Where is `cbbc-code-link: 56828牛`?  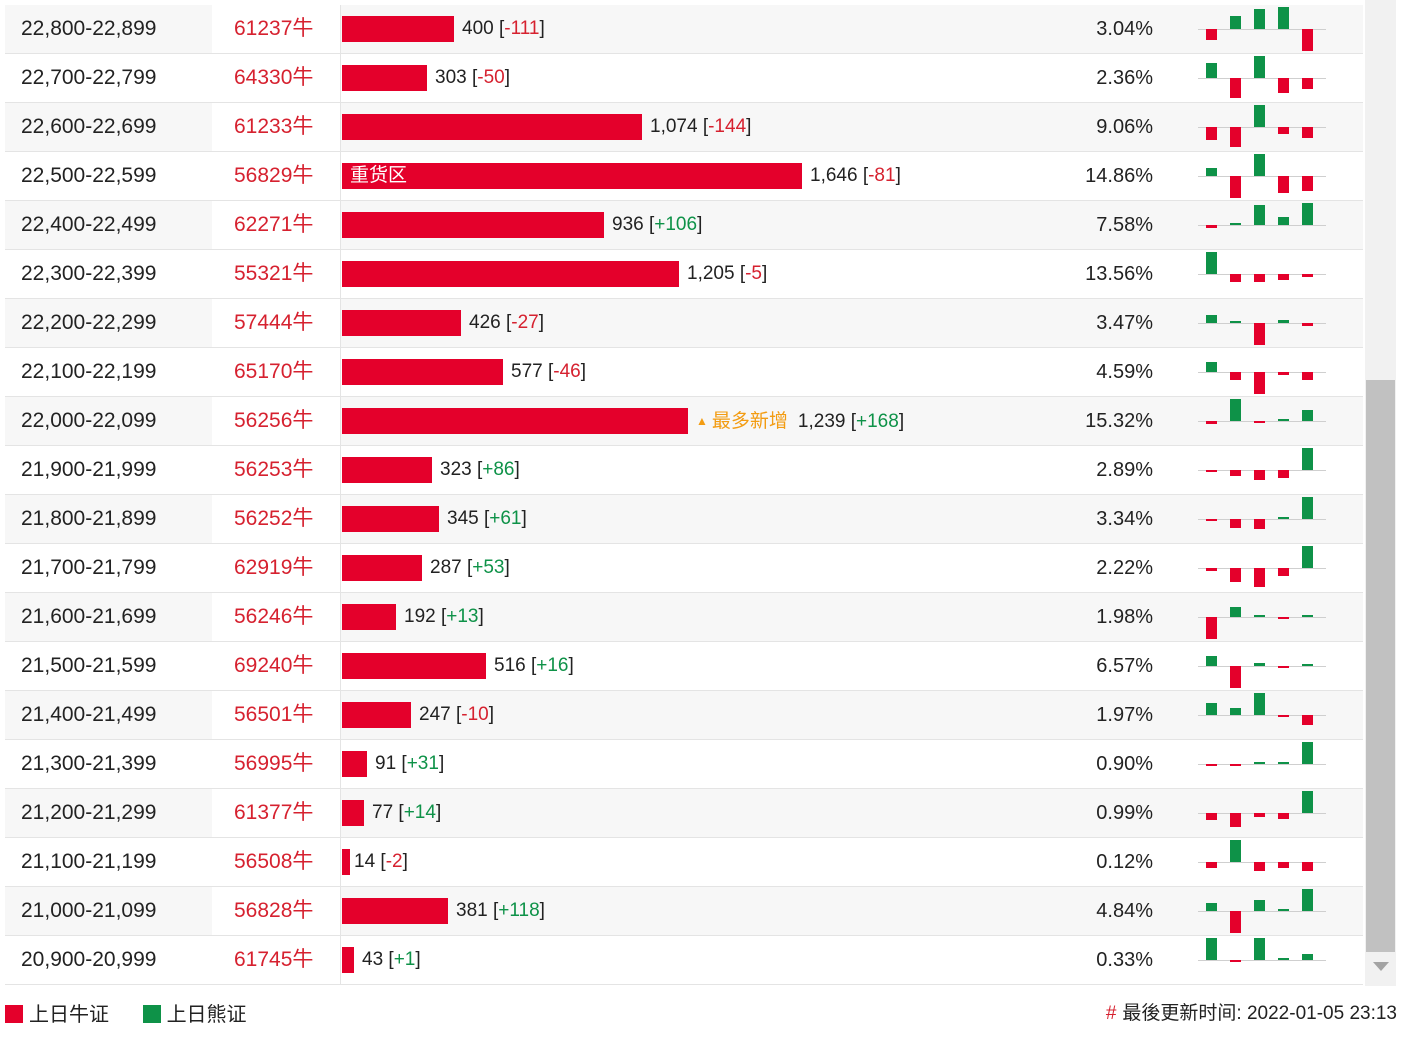
cbbc-code-link: 56828牛 is located at coordinates (274, 910).